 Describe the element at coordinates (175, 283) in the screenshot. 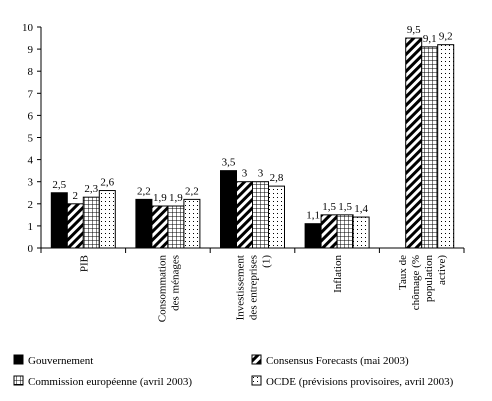

I see `category-label-line: des ménages` at that location.